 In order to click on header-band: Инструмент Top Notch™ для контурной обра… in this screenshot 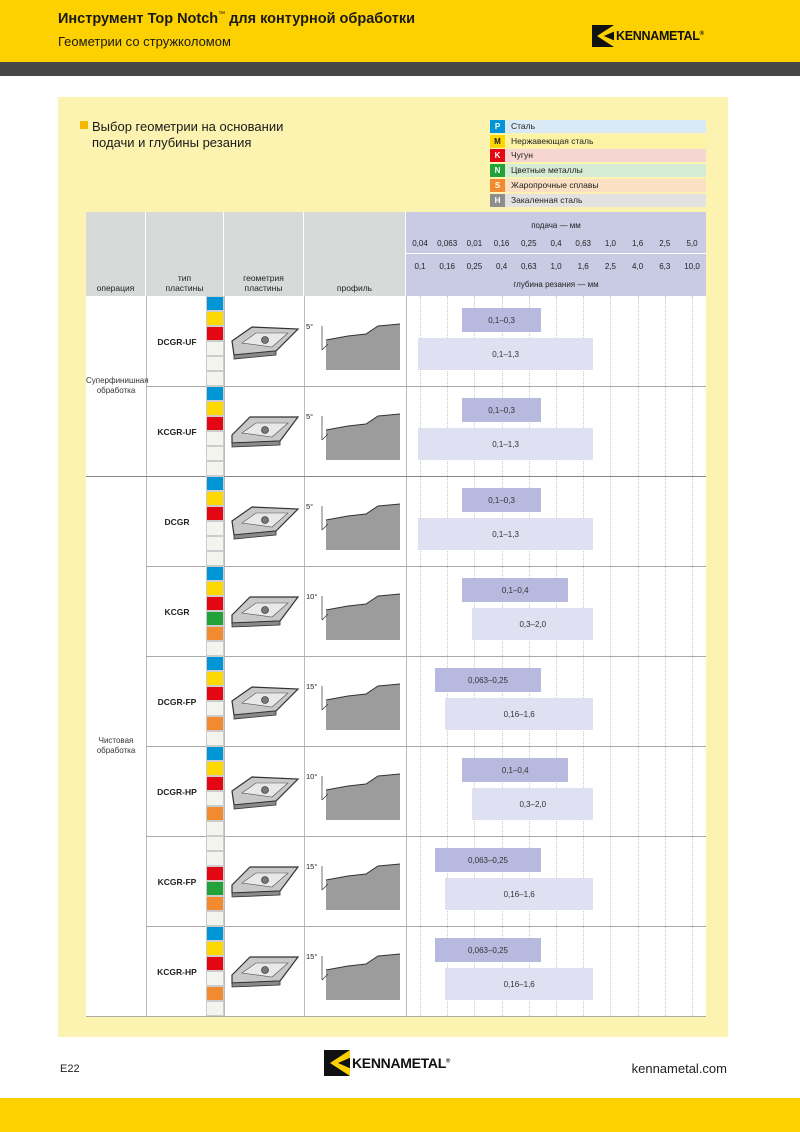, I will do `click(400, 31)`.